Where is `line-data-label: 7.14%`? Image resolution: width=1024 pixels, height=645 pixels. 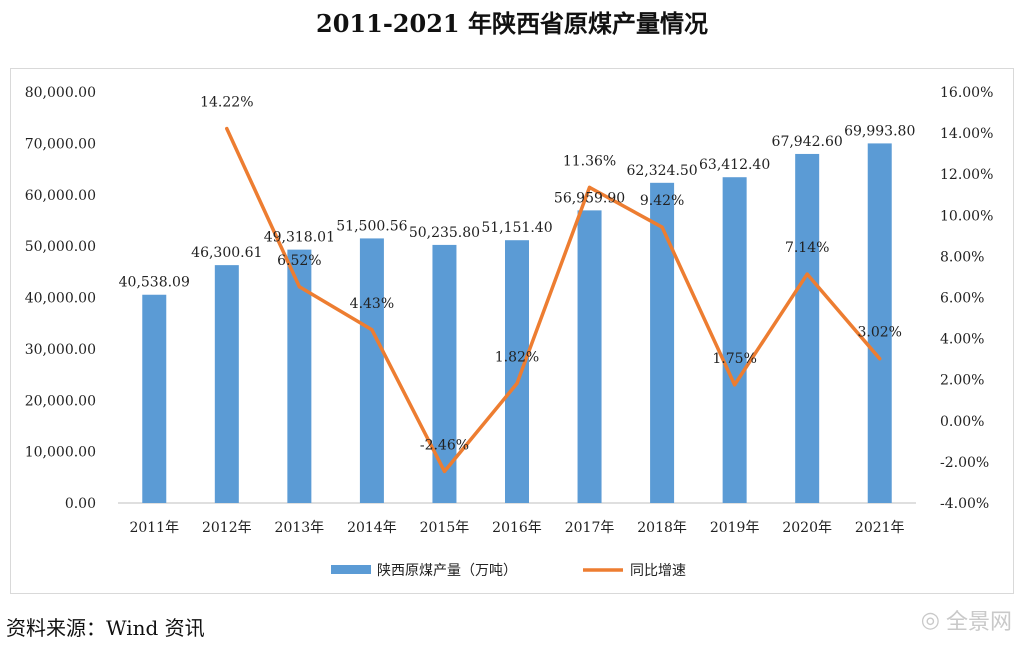
line-data-label: 7.14% is located at coordinates (807, 248).